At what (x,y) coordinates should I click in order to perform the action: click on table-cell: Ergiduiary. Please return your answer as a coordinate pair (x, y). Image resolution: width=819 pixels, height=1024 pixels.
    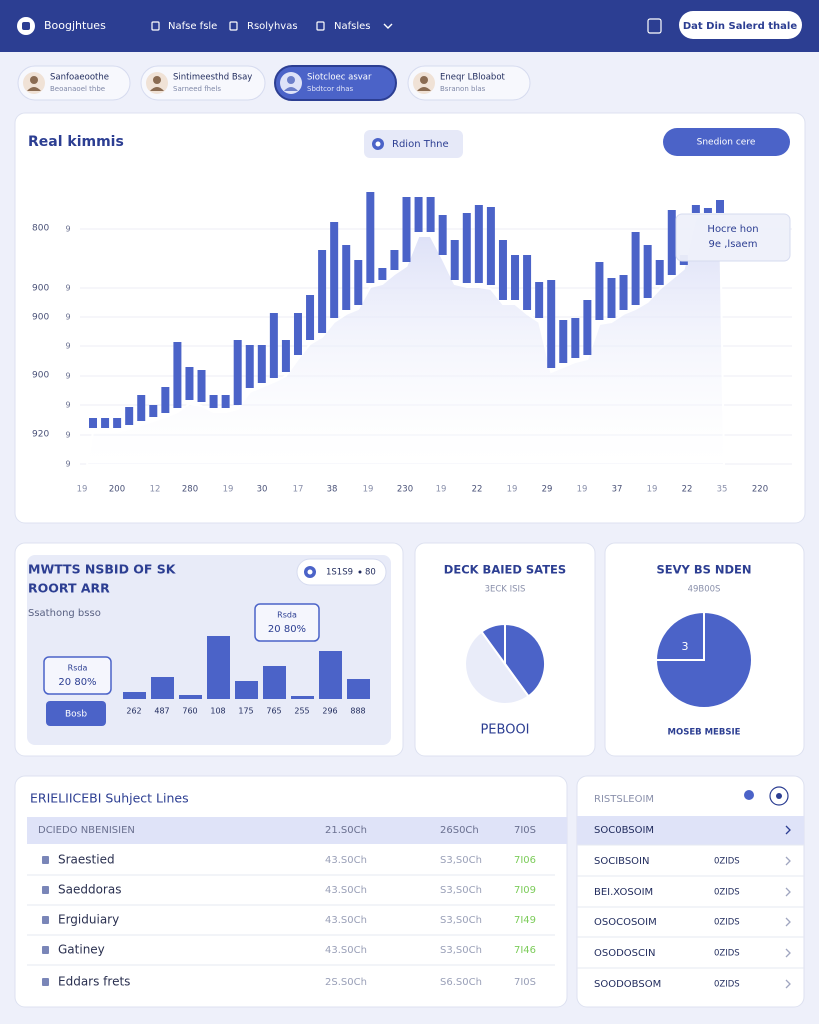
    Looking at the image, I should click on (88, 920).